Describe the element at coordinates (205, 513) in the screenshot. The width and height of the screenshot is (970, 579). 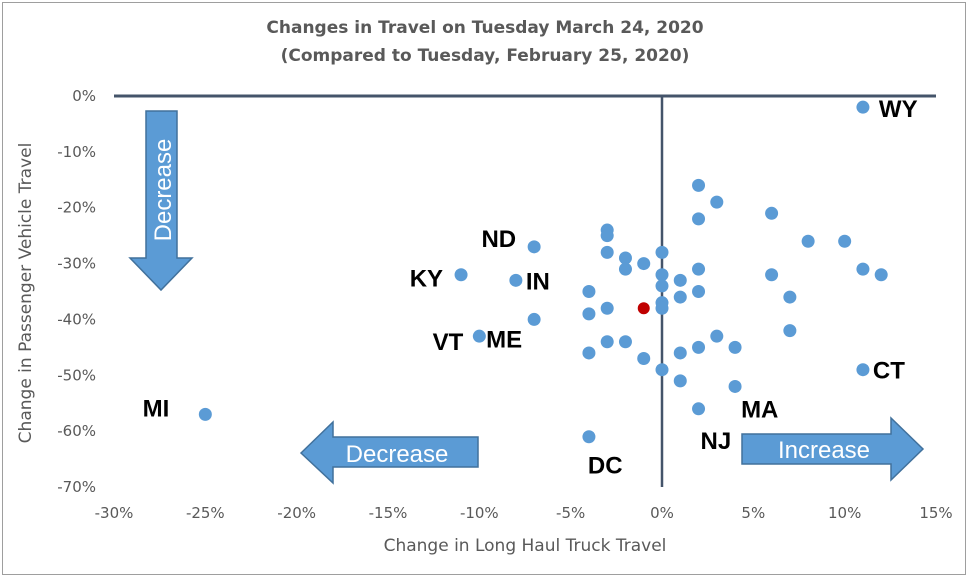
I see `x-tick-label: -25%` at that location.